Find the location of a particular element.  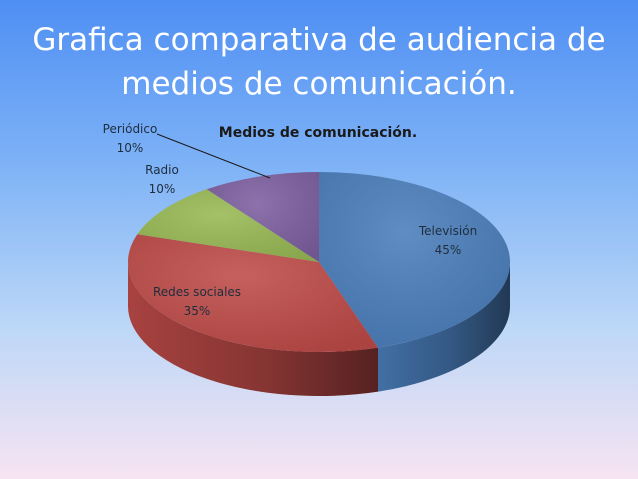

data-label-television: Televisión is located at coordinates (447, 231).